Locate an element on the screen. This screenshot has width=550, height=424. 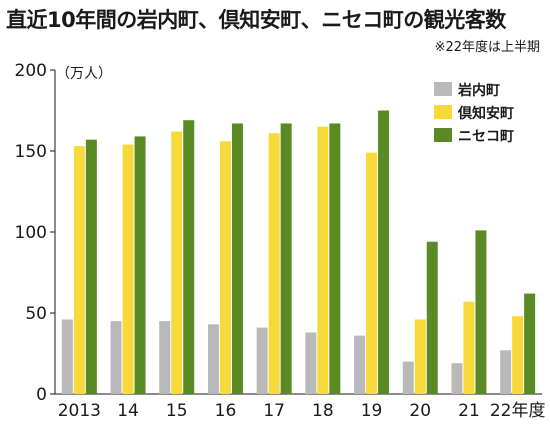
x-tick-label: 19 is located at coordinates (372, 411).